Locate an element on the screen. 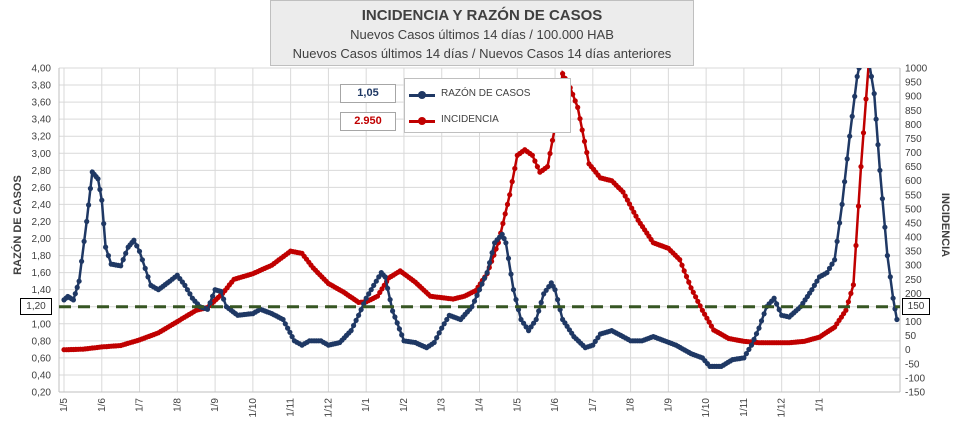 This screenshot has height=437, width=963. left-tick-label: 0,40 is located at coordinates (42, 375).